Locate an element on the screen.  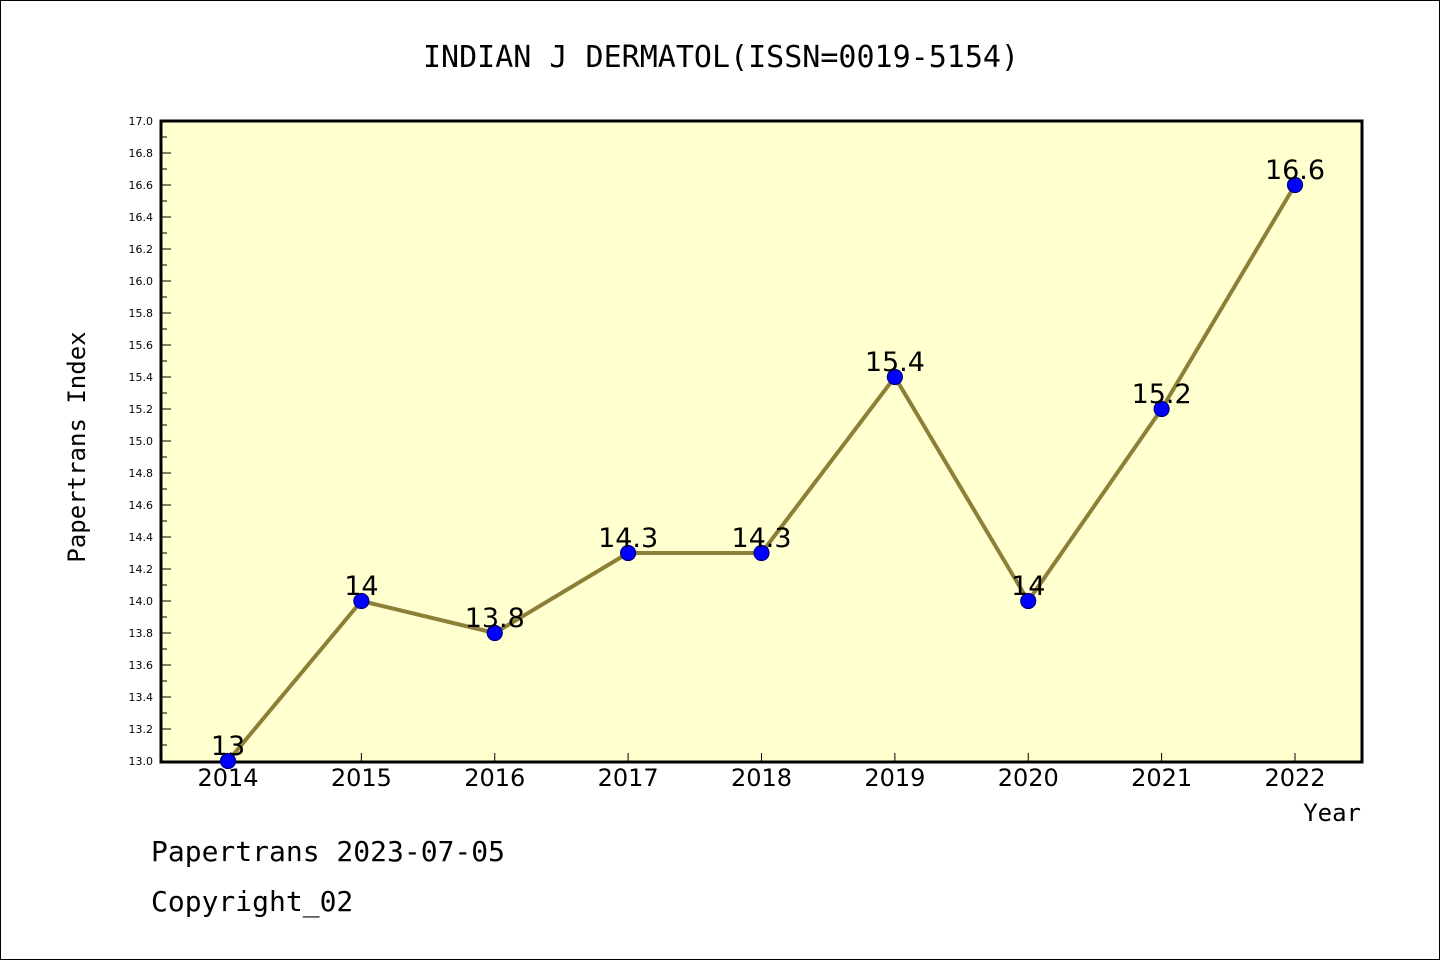
x-tick-label: 2021 is located at coordinates (1161, 778).